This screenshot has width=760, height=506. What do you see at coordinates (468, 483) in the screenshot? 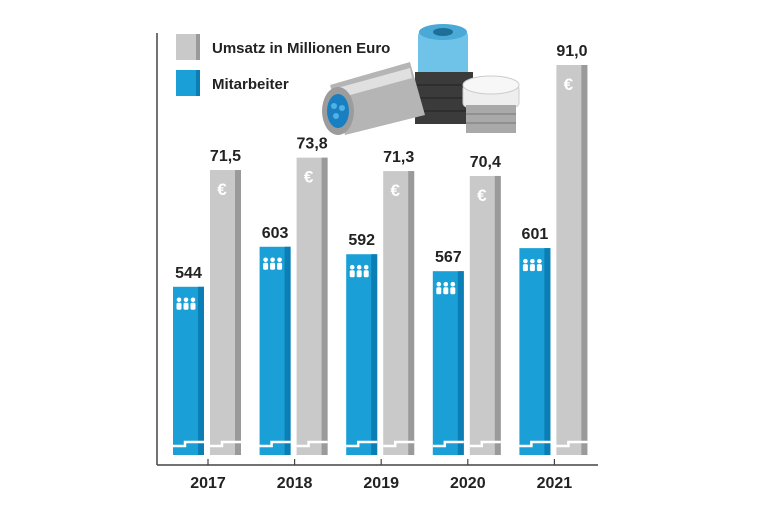
I see `x-tick-label: 2020` at bounding box center [468, 483].